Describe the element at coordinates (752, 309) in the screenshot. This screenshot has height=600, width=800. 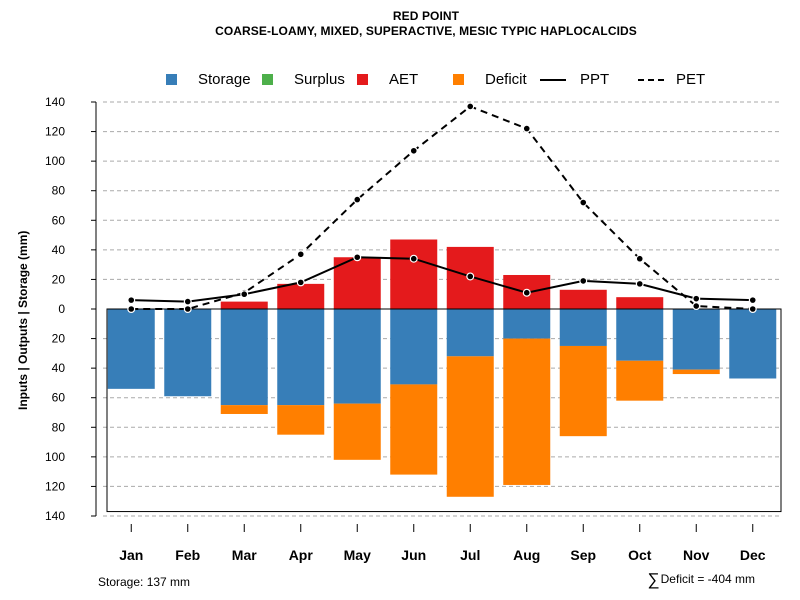
I see `pet-point-dec` at that location.